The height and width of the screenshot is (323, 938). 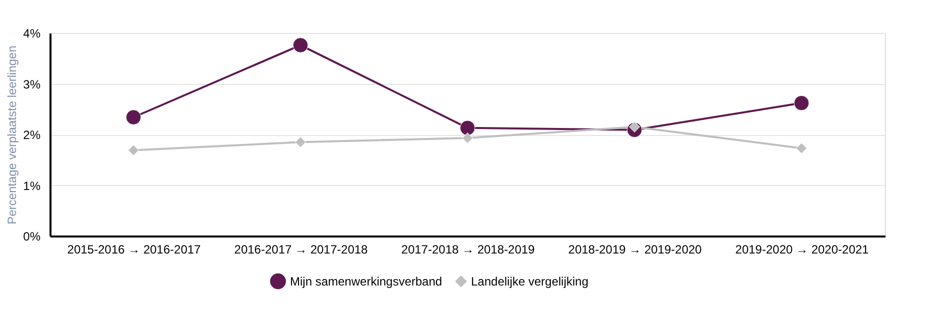 What do you see at coordinates (802, 249) in the screenshot?
I see `x-tick-label: 2019-2020 → 2020-2021` at bounding box center [802, 249].